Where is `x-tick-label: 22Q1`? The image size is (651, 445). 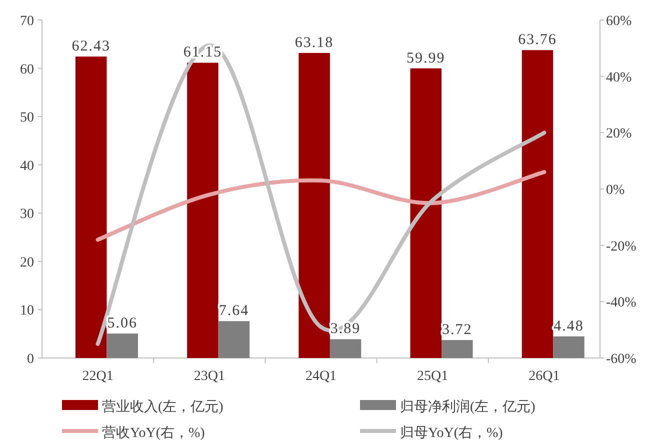
x-tick-label: 22Q1 is located at coordinates (98, 376).